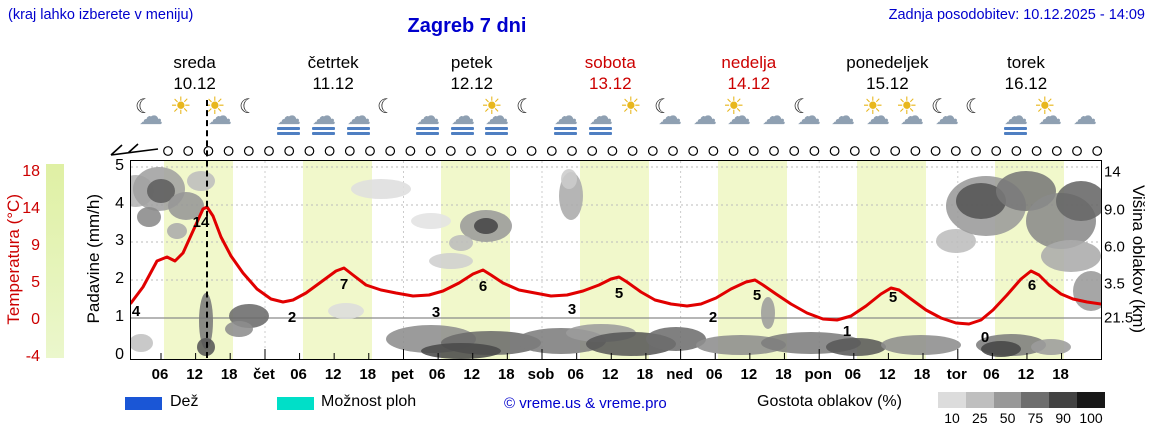  What do you see at coordinates (887, 73) in the screenshot?
I see `day-header: ponedeljek 15.12` at bounding box center [887, 73].